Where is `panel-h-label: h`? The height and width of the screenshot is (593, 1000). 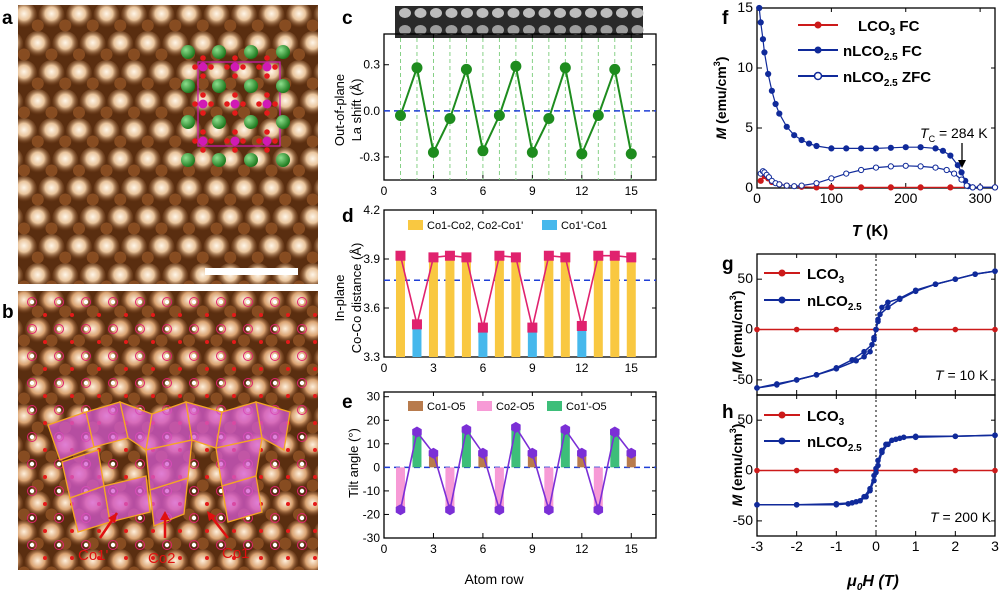
panel-h-label: h is located at coordinates (728, 412).